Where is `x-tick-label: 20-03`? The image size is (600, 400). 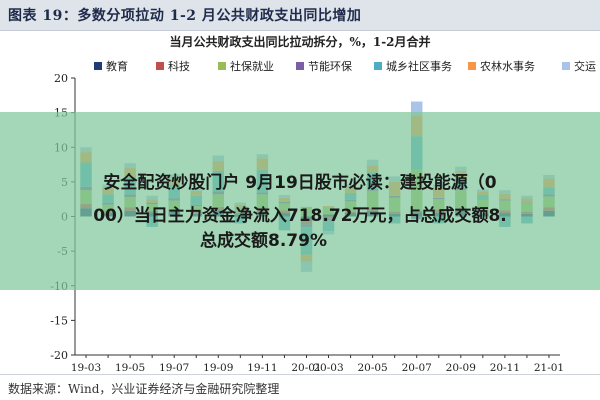 x-tick-label: 20-03 is located at coordinates (328, 368).